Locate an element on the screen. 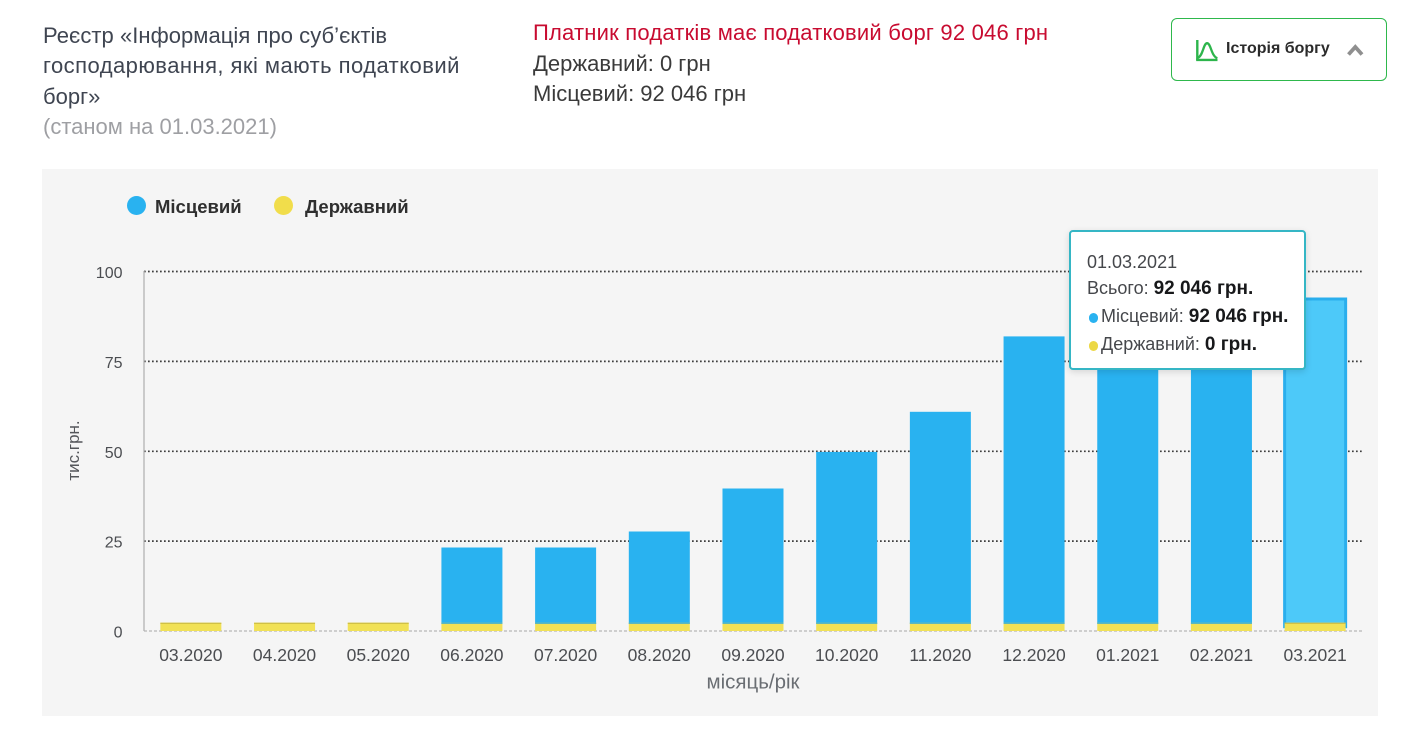  svg-text: 04.2020 is located at coordinates (285, 655).